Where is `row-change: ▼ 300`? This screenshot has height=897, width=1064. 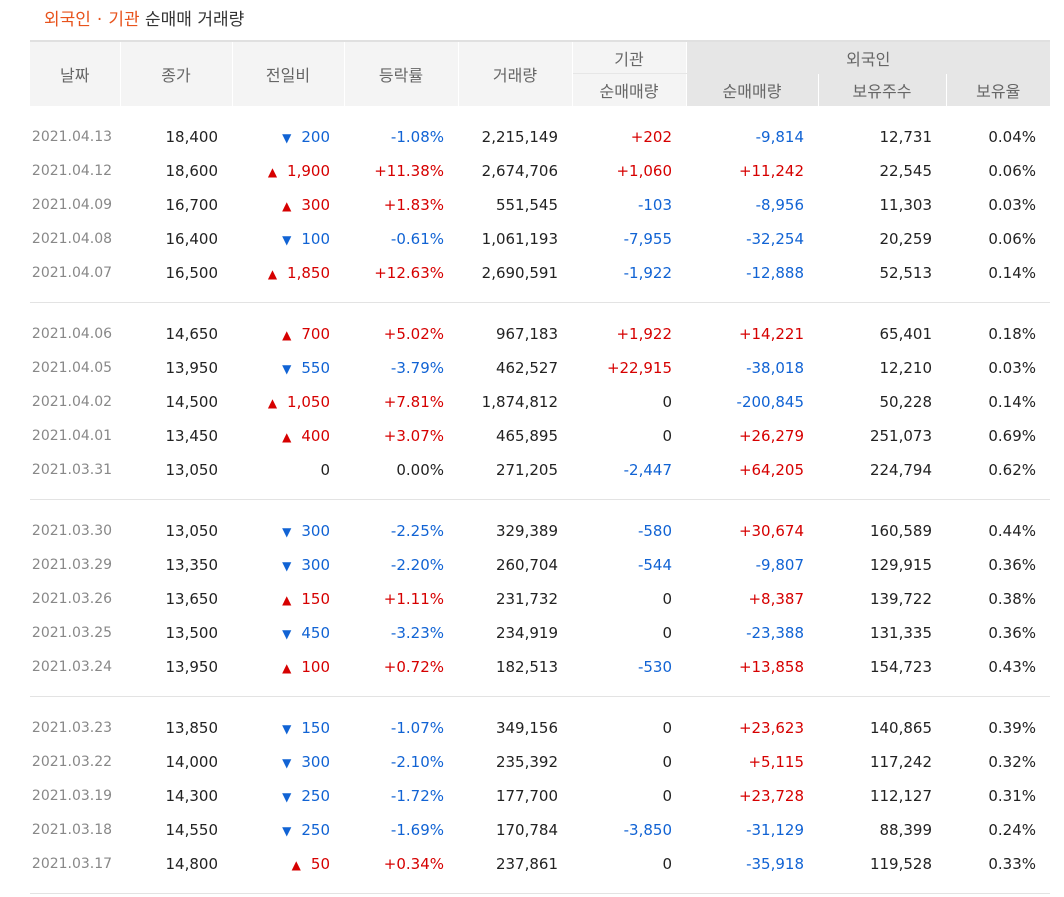 row-change: ▼ 300 is located at coordinates (288, 565).